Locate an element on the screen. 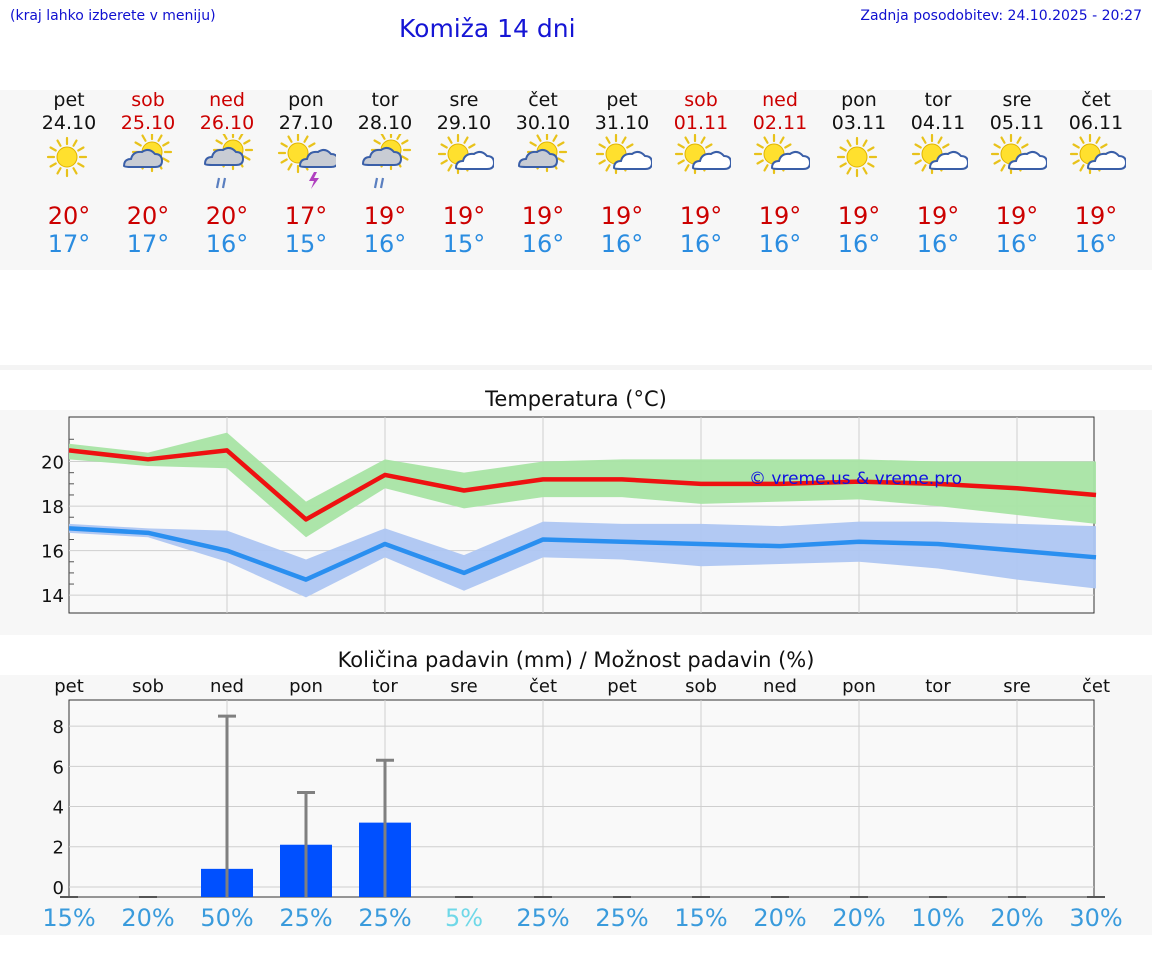 This screenshot has height=975, width=1152. x-tick-label: pet is located at coordinates (69, 686).